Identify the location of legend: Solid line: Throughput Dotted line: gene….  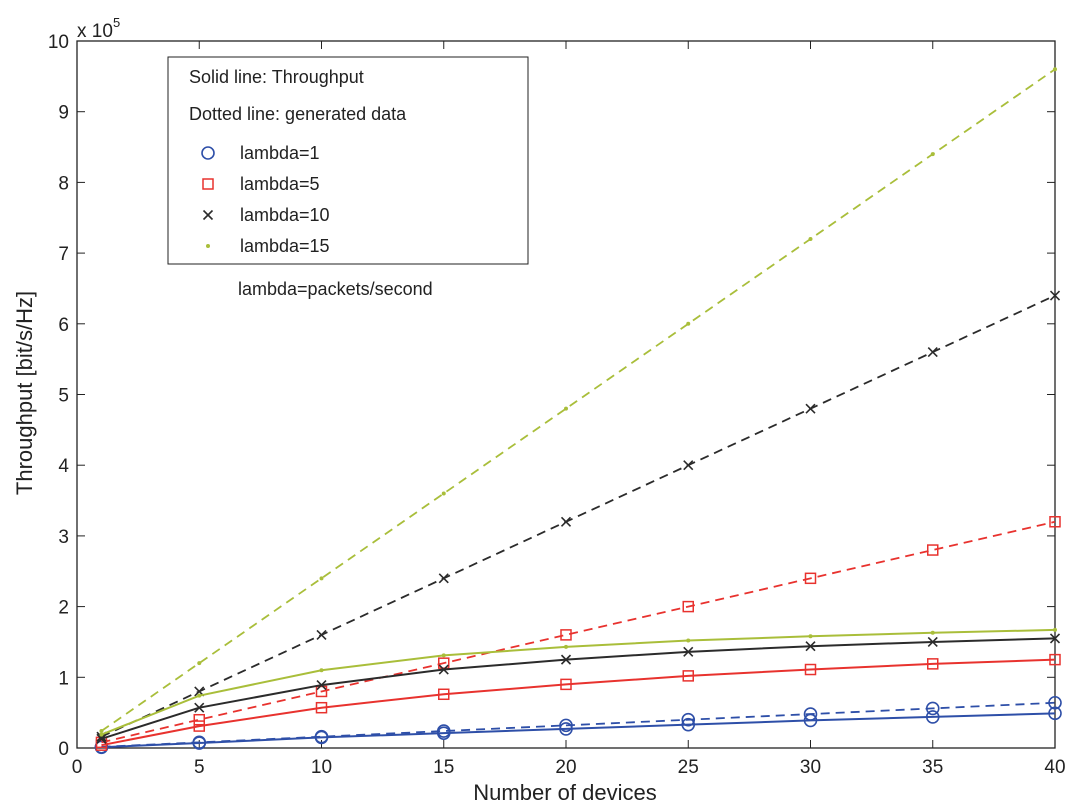
(348, 160).